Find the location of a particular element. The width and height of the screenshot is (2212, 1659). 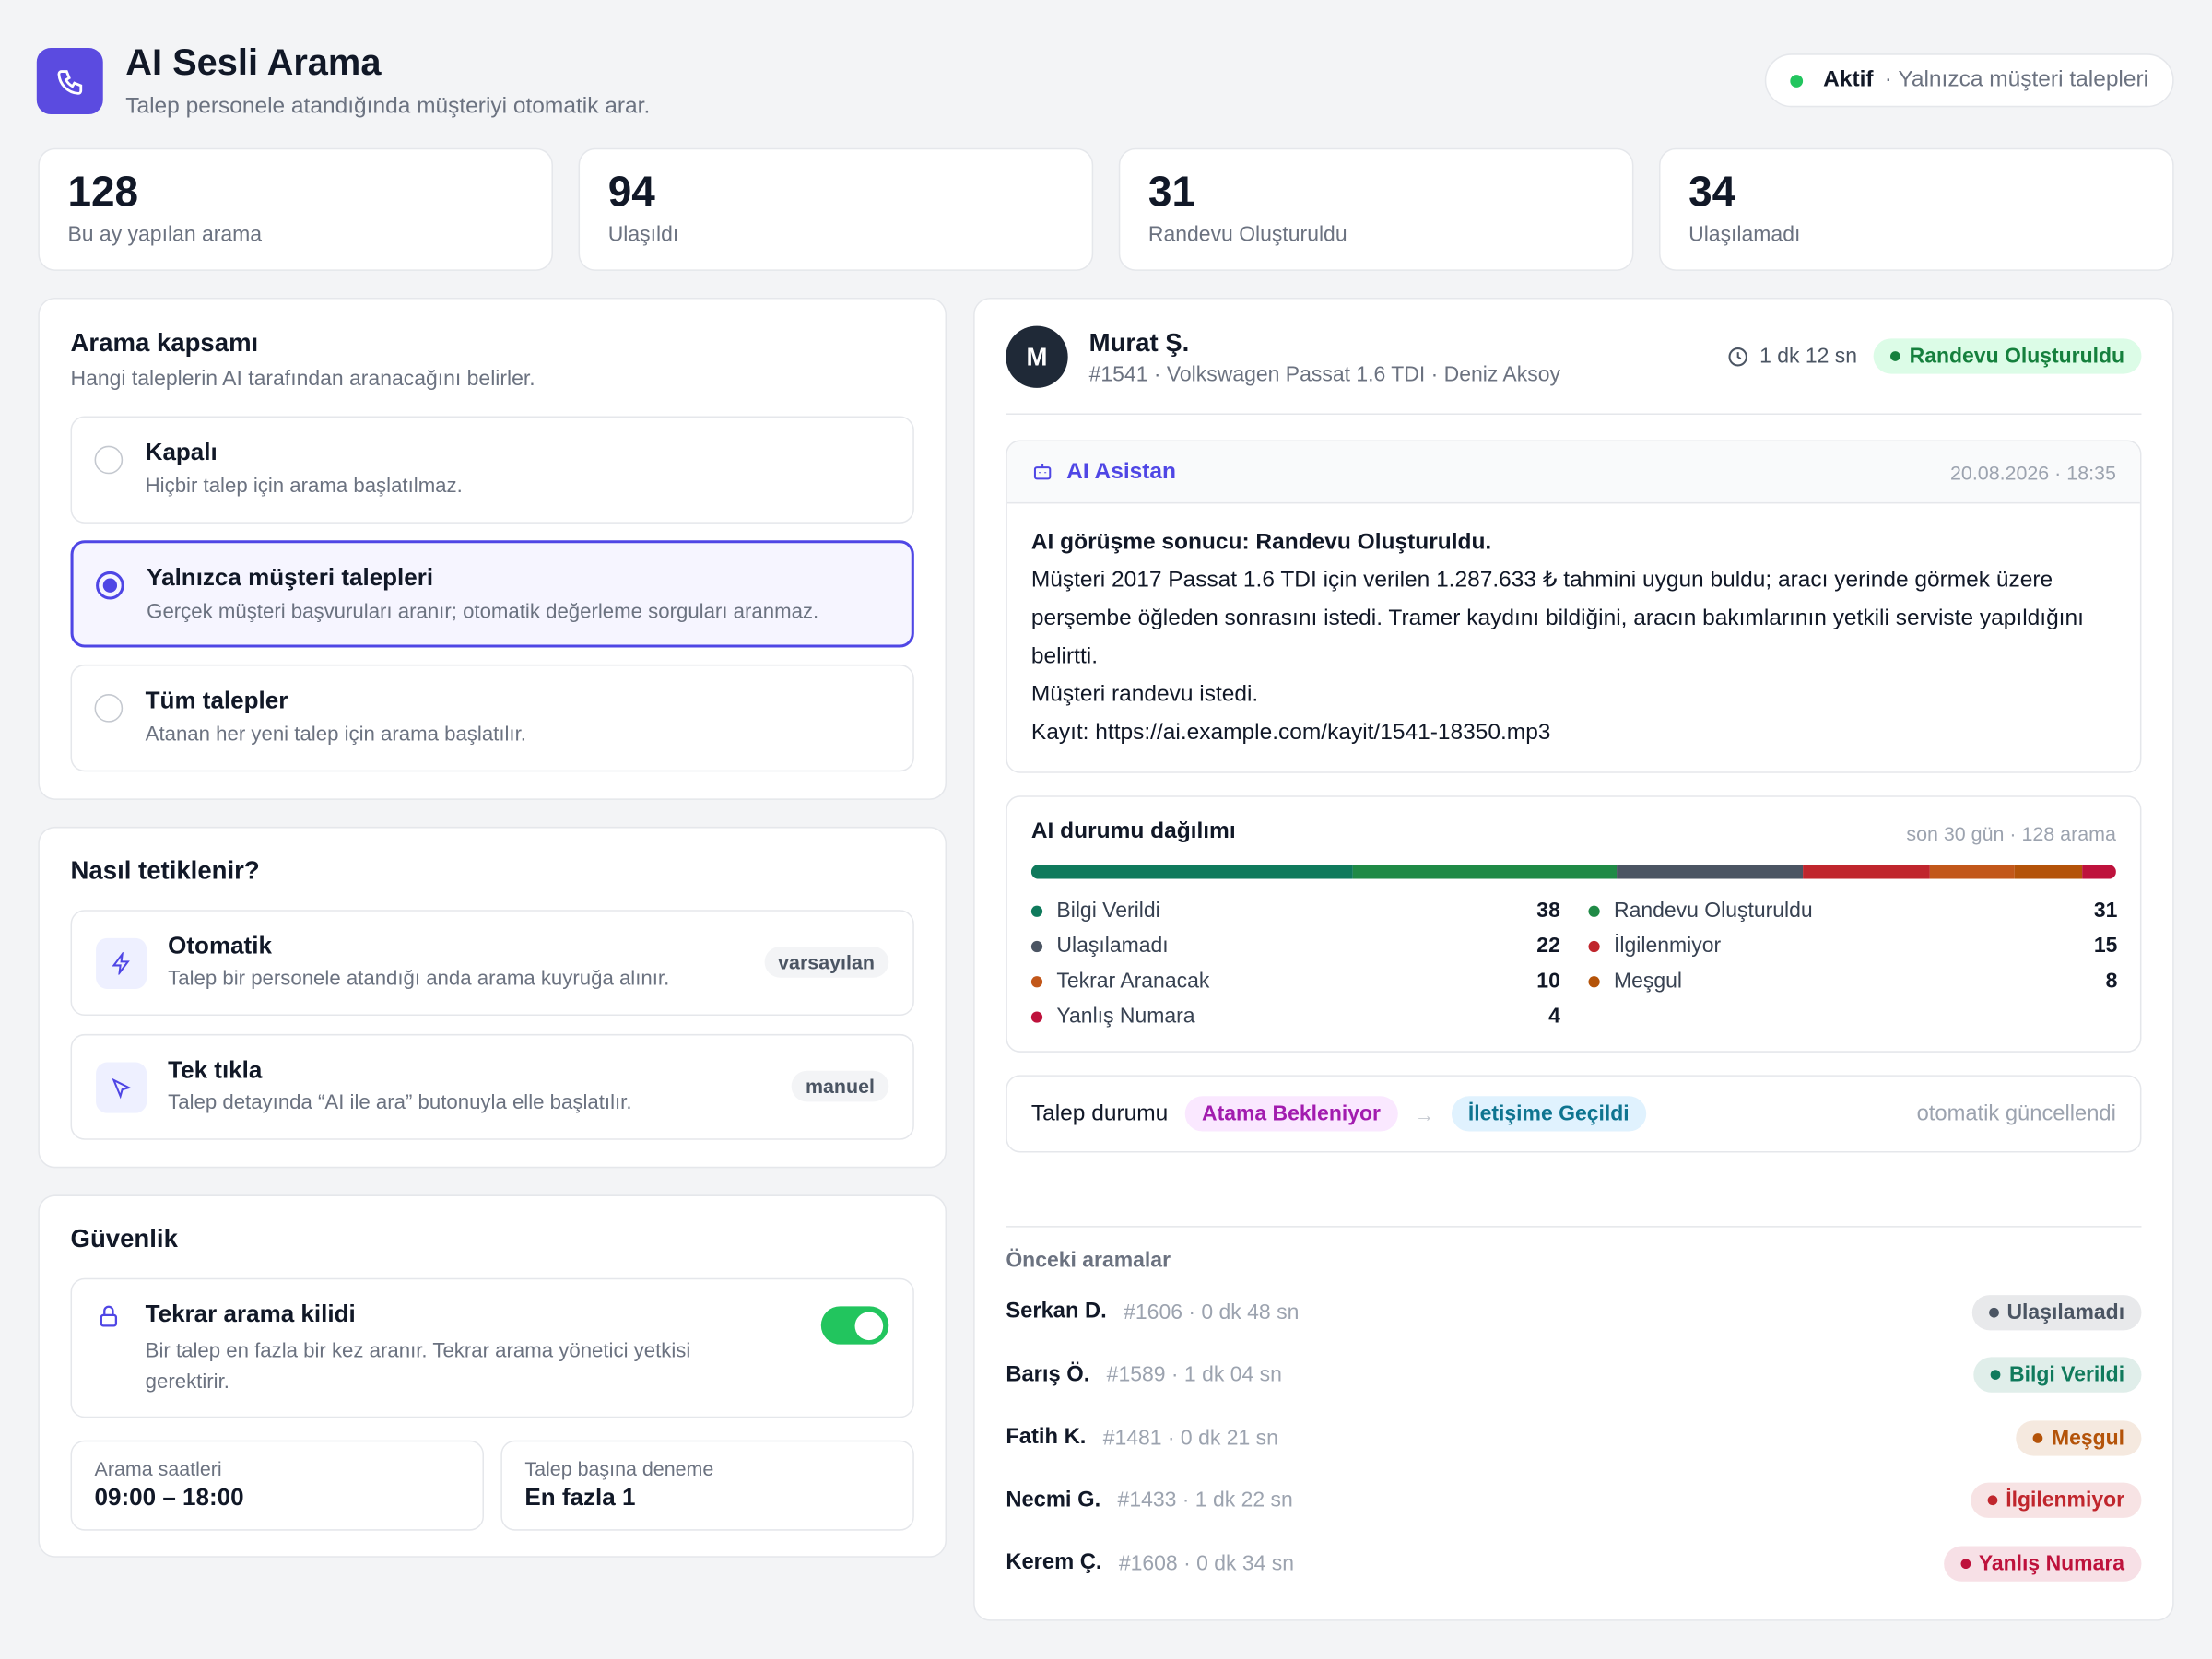

duration-text: 1 dk 12 sn is located at coordinates (1808, 356).